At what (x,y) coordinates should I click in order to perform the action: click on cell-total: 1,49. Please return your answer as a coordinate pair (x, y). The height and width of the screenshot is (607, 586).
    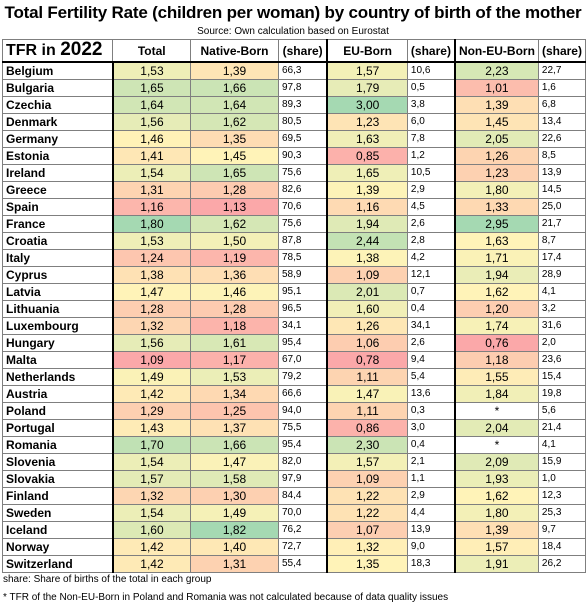
    Looking at the image, I should click on (152, 377).